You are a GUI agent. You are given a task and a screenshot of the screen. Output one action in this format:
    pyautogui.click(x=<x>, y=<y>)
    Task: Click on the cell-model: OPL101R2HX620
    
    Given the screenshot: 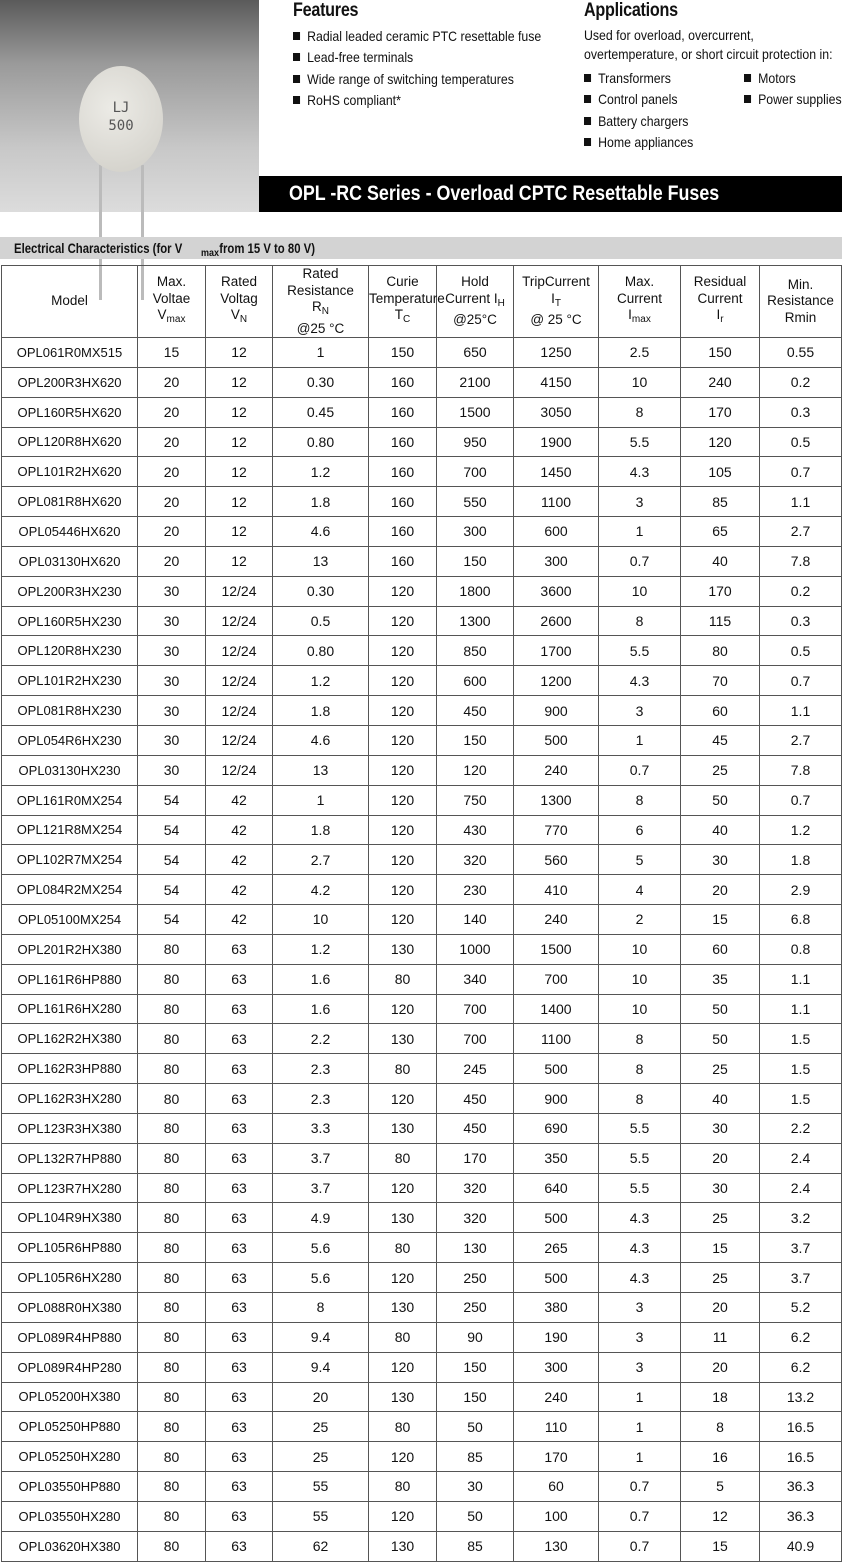 What is the action you would take?
    pyautogui.click(x=69, y=472)
    